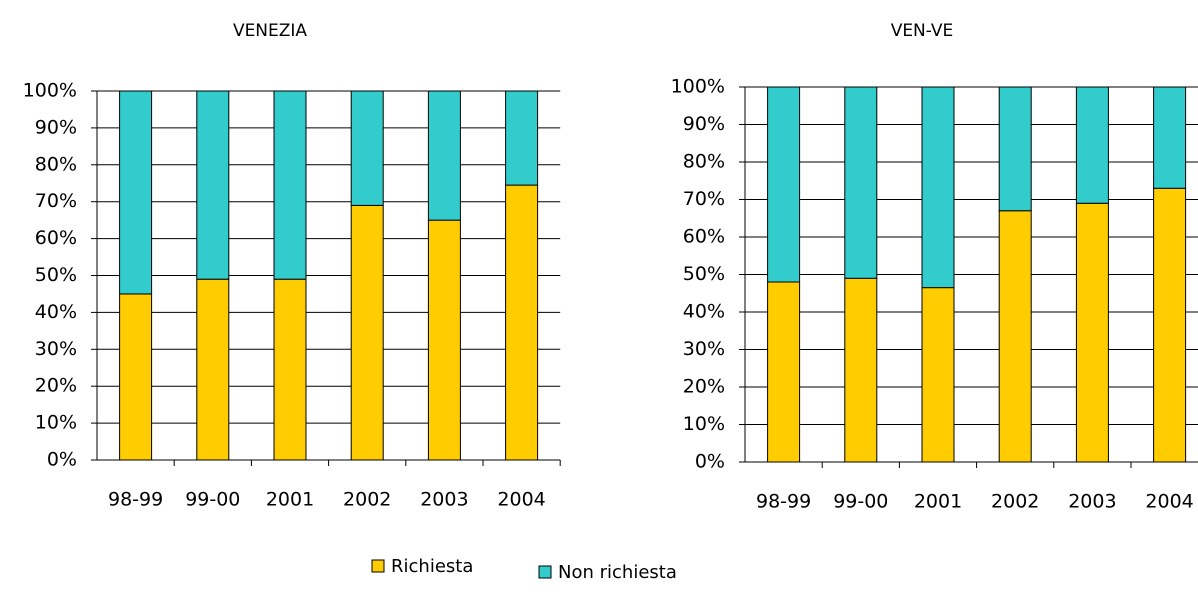  What do you see at coordinates (617, 572) in the screenshot?
I see `legend-label: Non richiesta` at bounding box center [617, 572].